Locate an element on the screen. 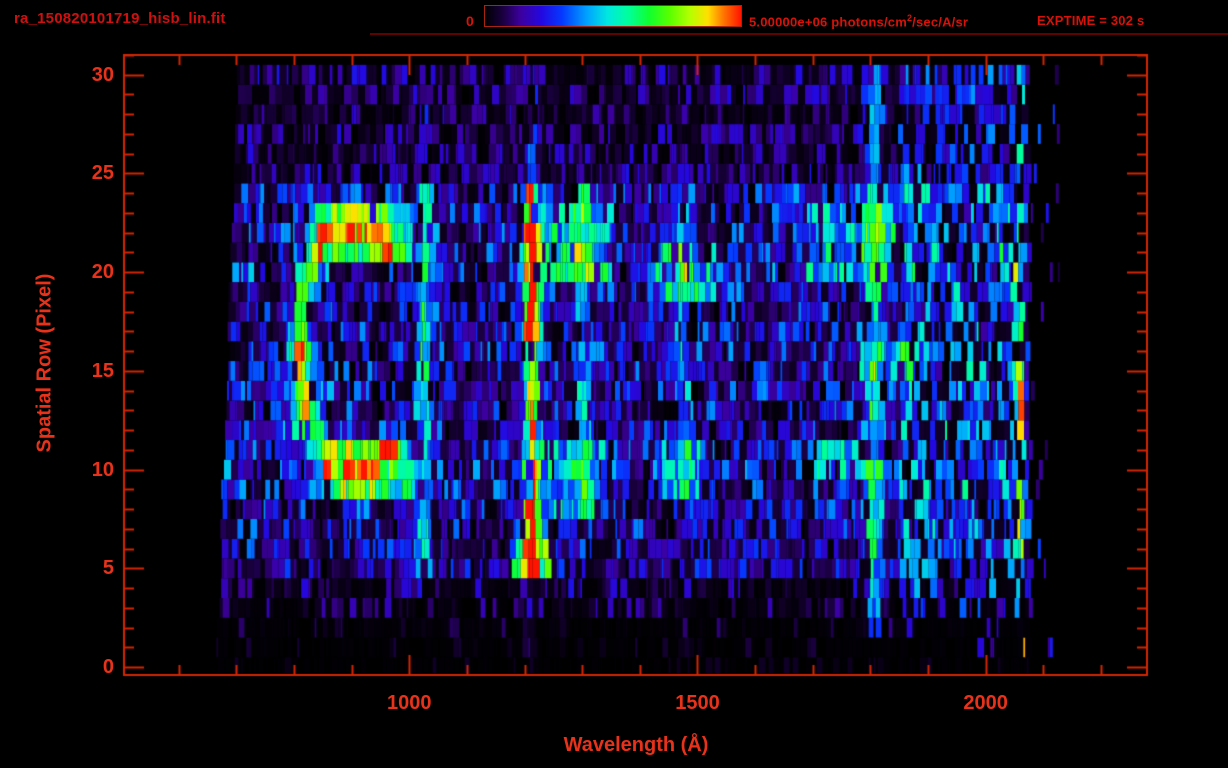 The image size is (1228, 768). y-tick-label: 15 is located at coordinates (102, 370).